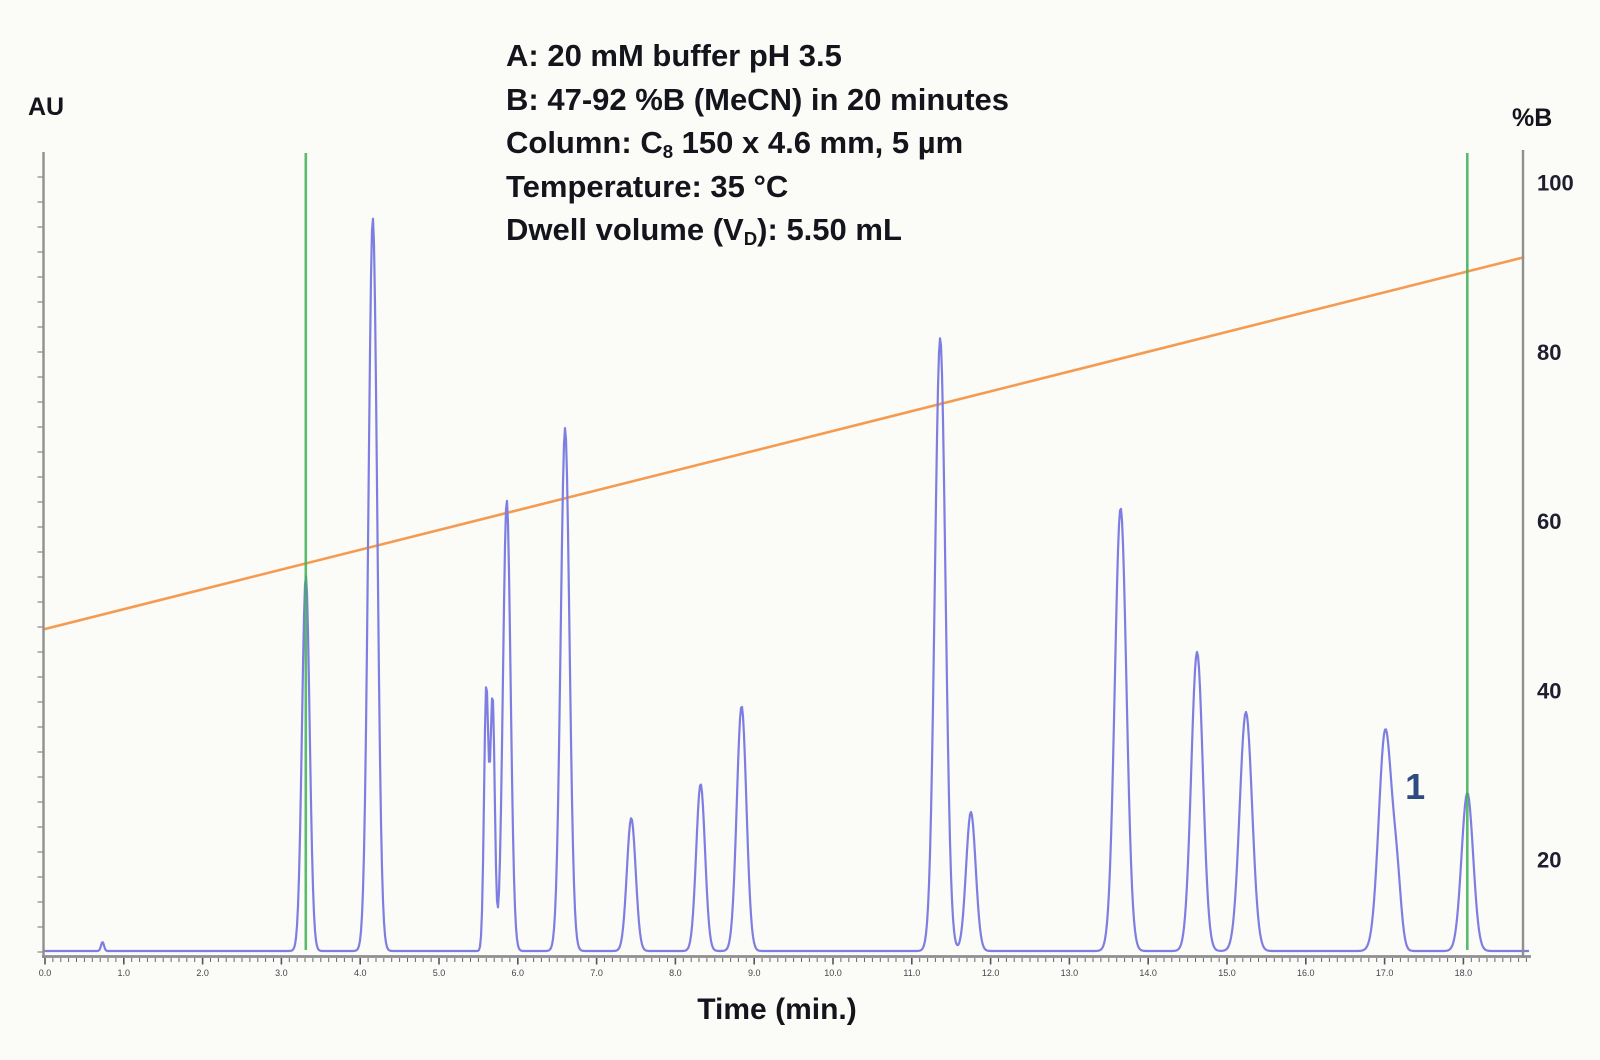 This screenshot has width=1600, height=1060. Describe the element at coordinates (911, 973) in the screenshot. I see `x-tick-label: 11.0` at that location.